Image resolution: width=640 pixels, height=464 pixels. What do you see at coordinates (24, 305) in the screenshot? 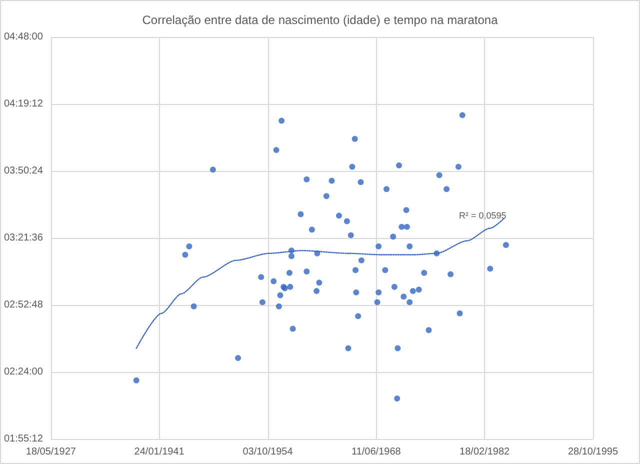
I see `y-tick-label: 02:52:48` at bounding box center [24, 305].